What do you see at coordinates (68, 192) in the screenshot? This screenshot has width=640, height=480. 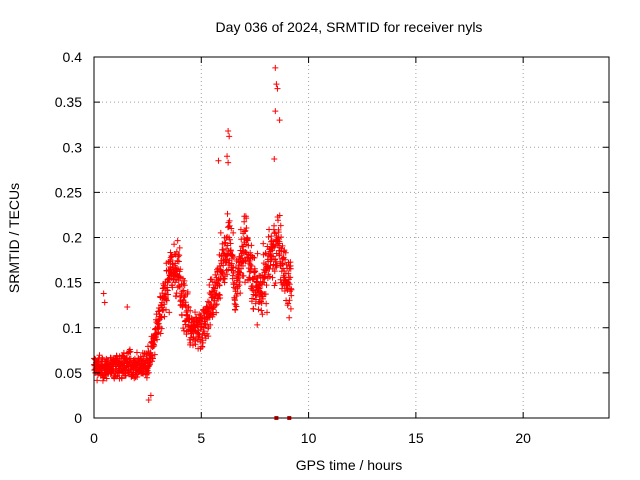 I see `y-tick-label: 0.25` at bounding box center [68, 192].